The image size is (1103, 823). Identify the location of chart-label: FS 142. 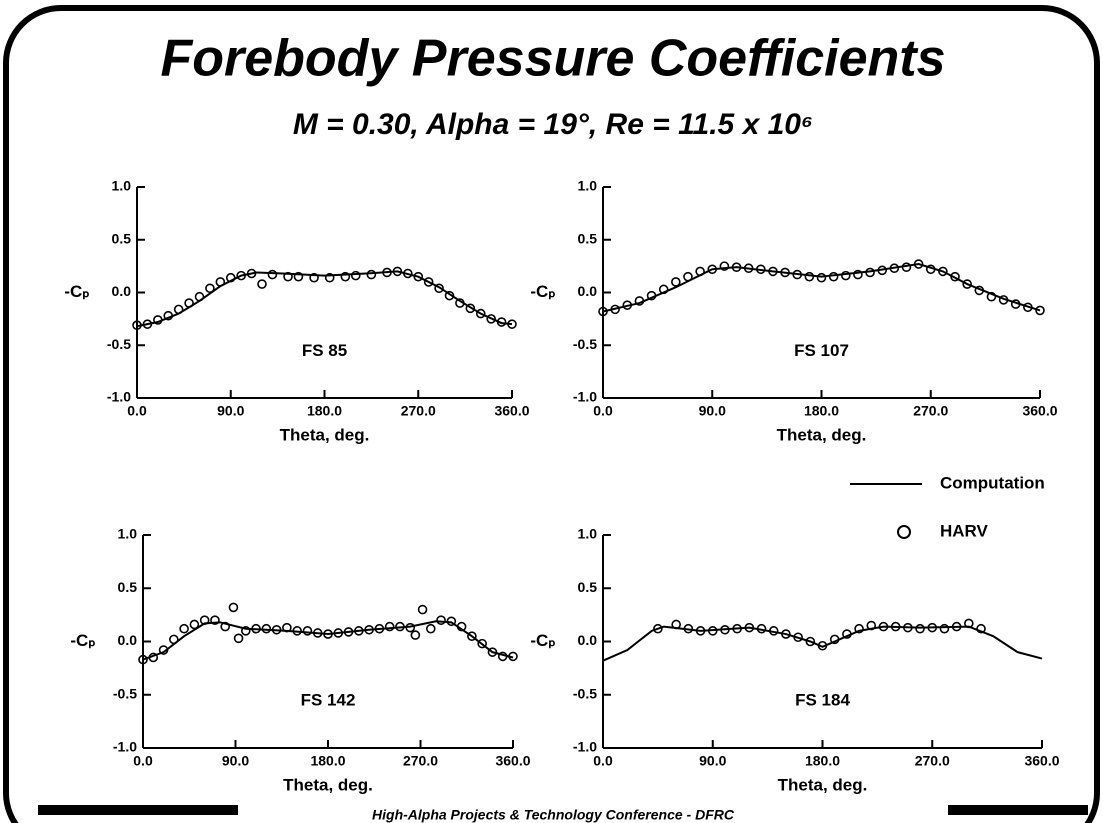
(328, 700).